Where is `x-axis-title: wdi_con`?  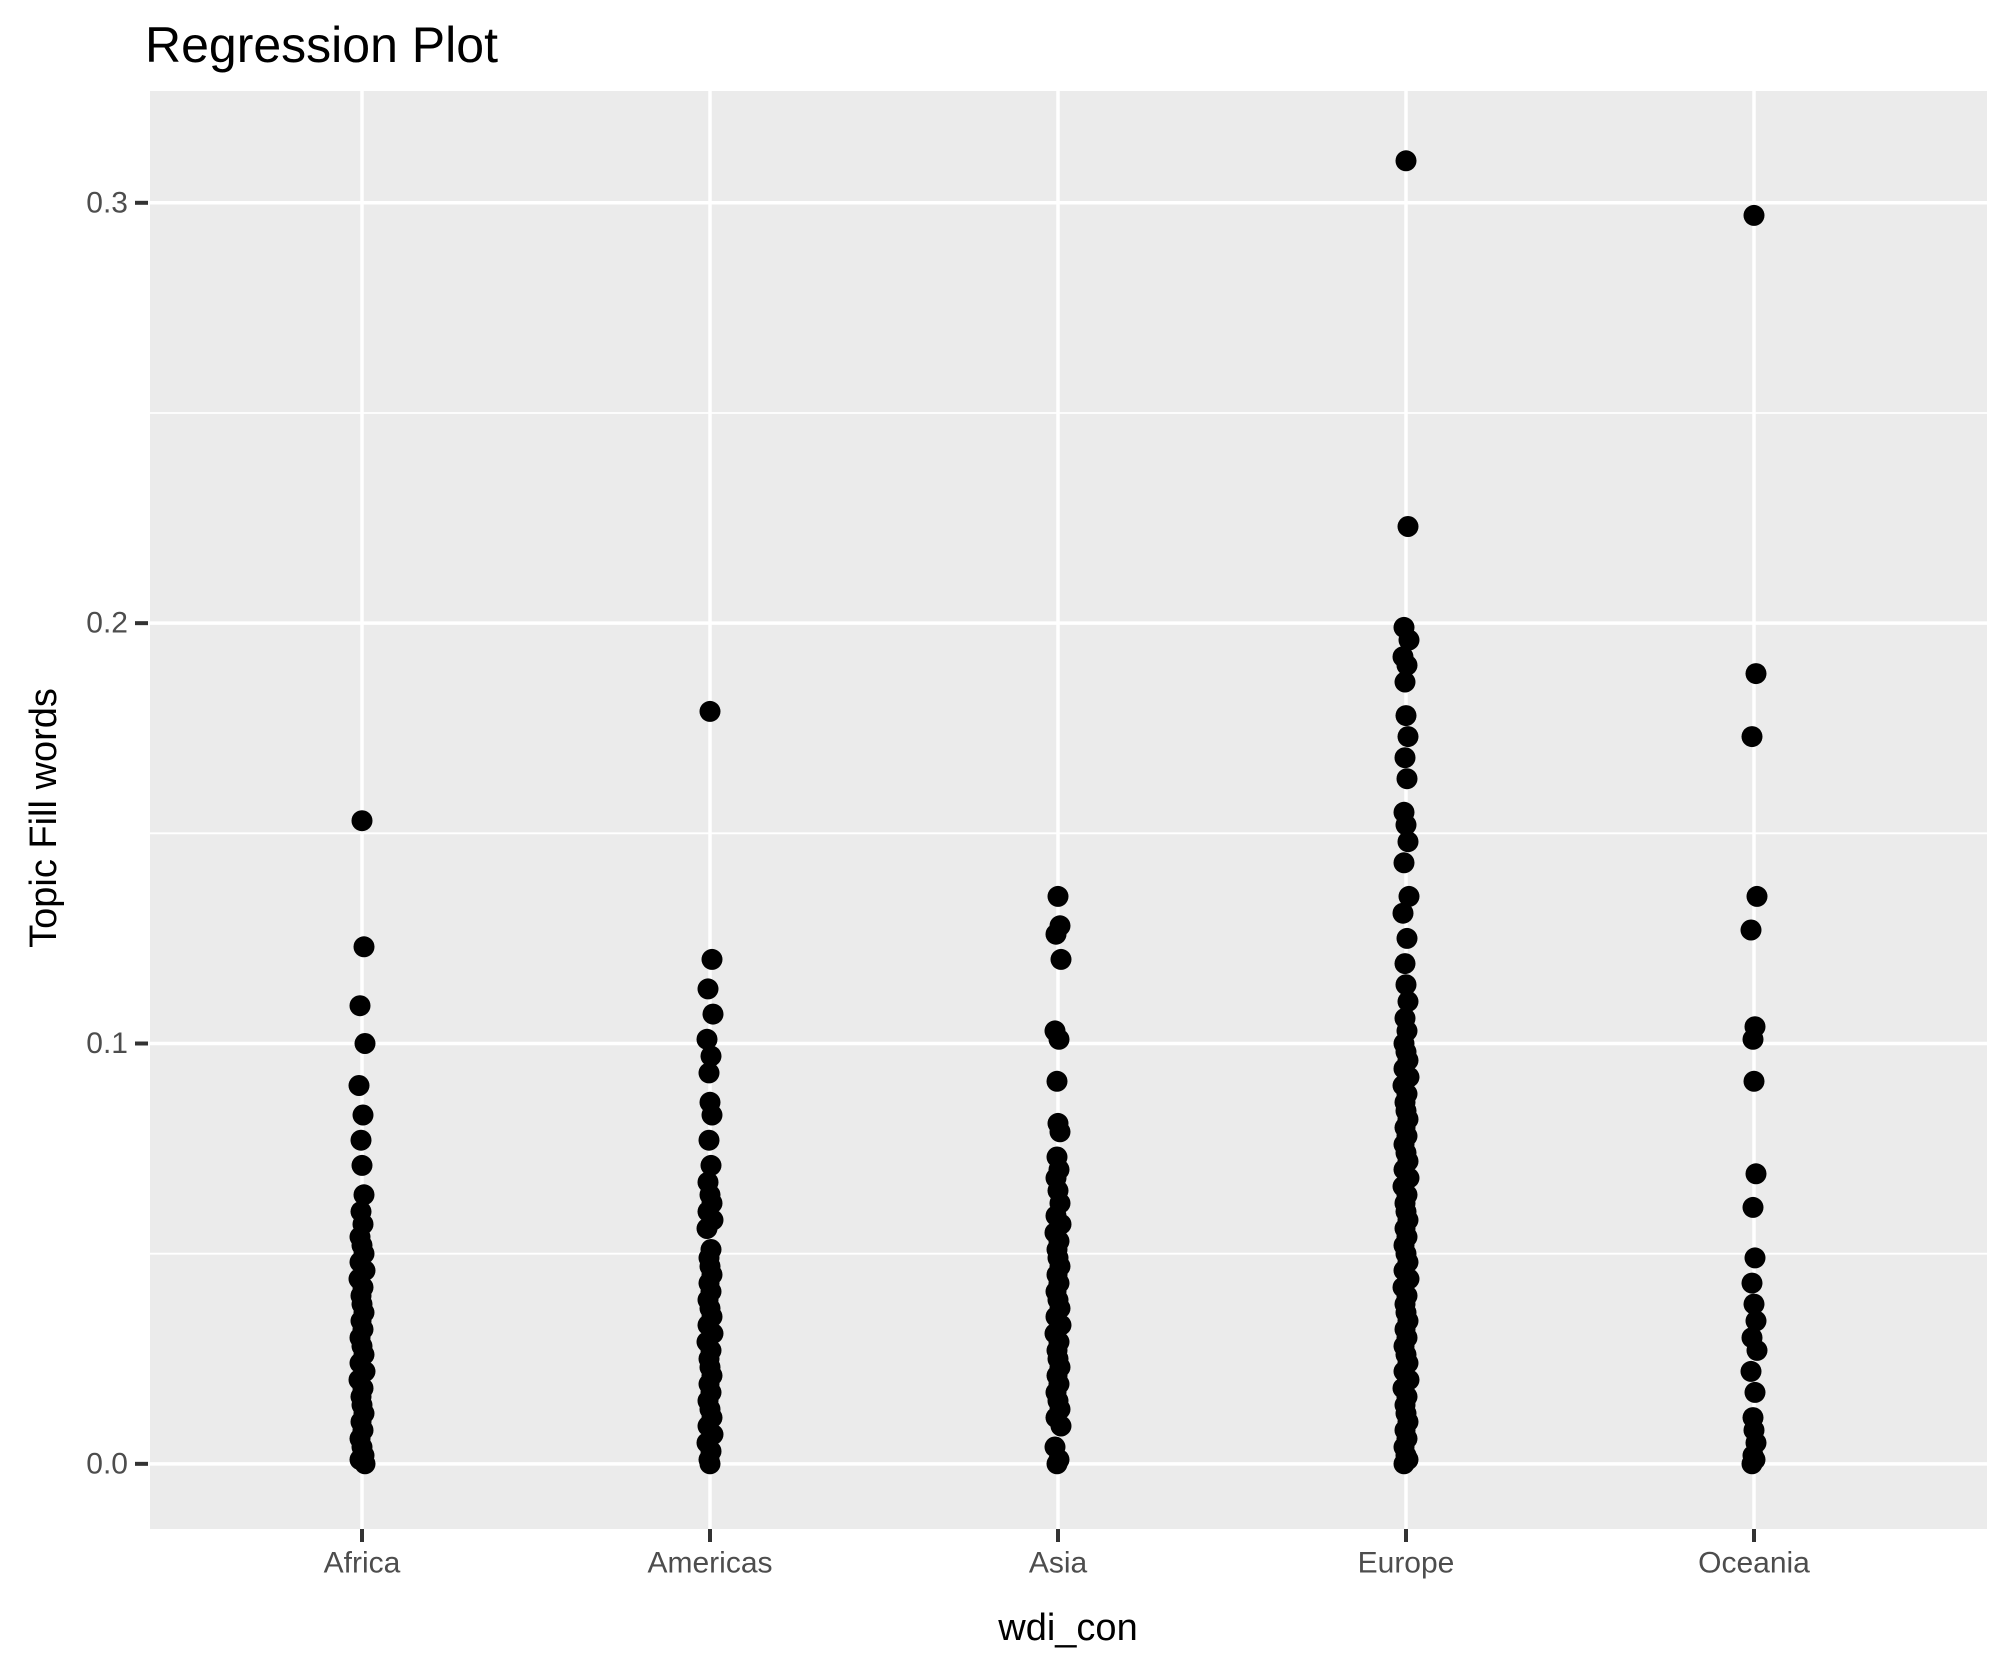 x-axis-title: wdi_con is located at coordinates (1067, 1628).